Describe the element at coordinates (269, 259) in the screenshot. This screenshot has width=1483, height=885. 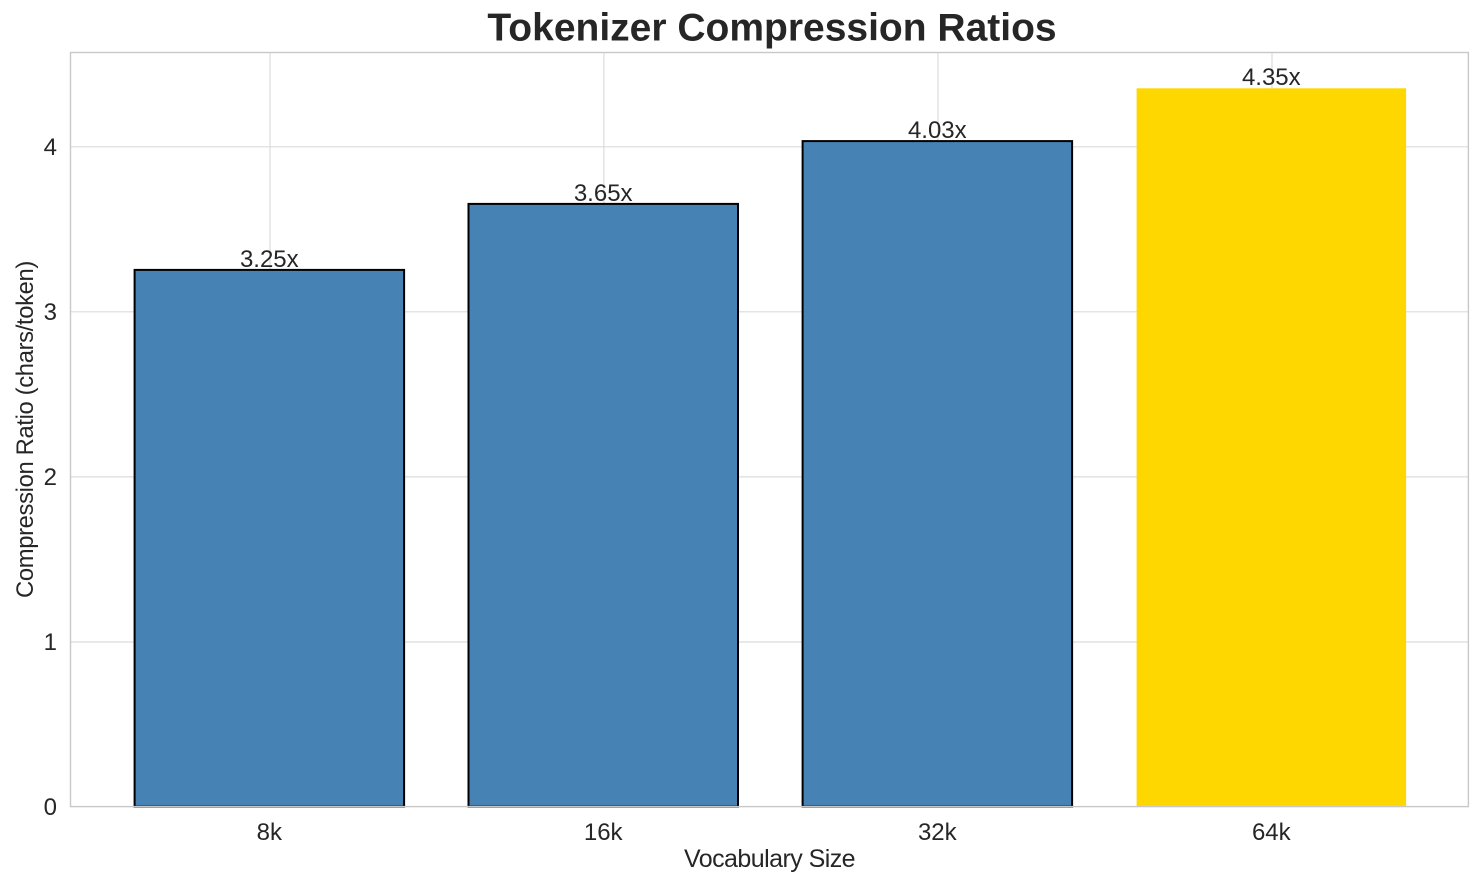
I see `svg-text: 3.25x` at that location.